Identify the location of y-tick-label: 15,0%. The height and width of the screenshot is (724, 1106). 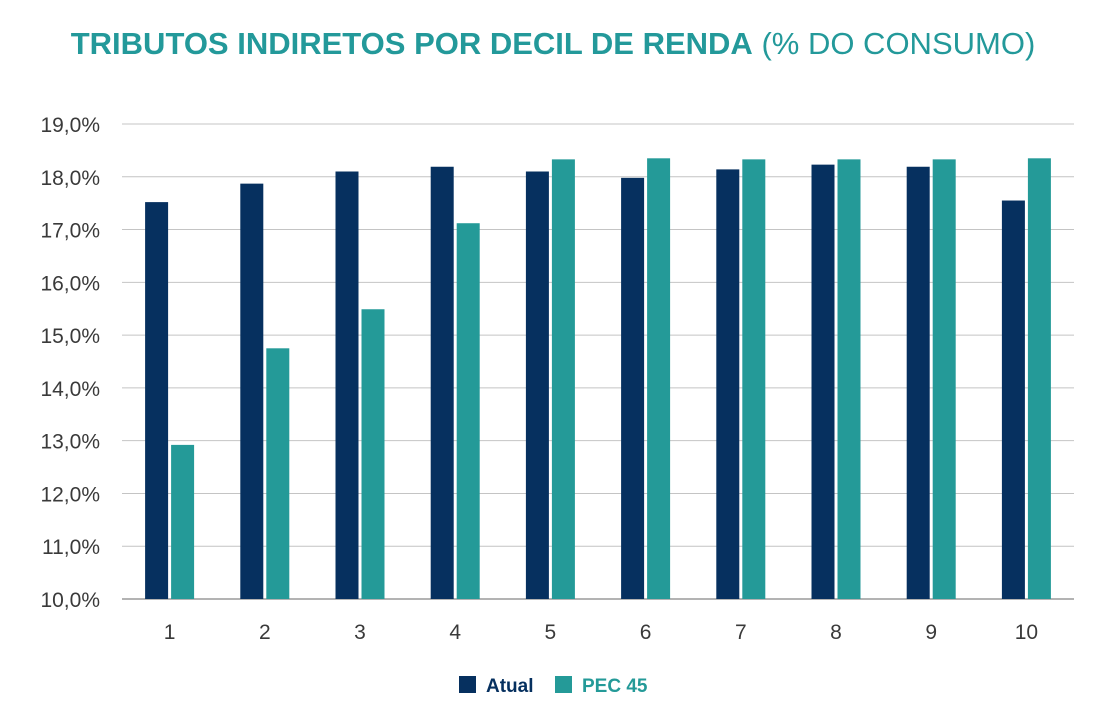
(70, 336).